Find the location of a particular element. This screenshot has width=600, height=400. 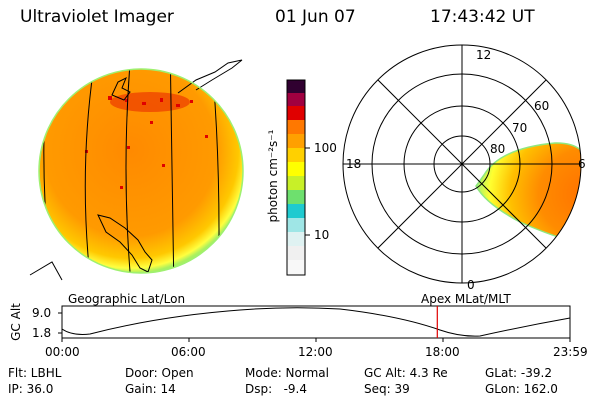

orbit-ytick-max: 9.0 is located at coordinates (42, 313).